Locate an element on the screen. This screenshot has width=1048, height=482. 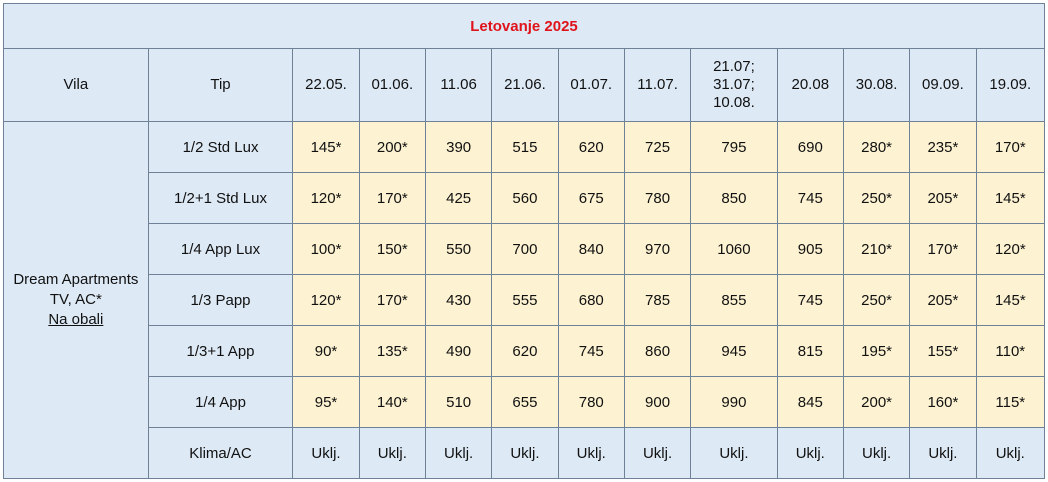
price-cell: 795 is located at coordinates (734, 147).